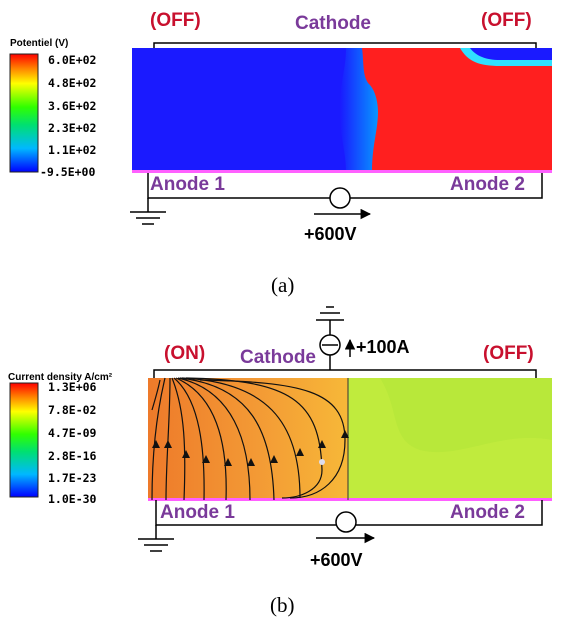 The height and width of the screenshot is (619, 566). Describe the element at coordinates (72, 478) in the screenshot. I see `legend-tick-b-4: 1.7E-23` at that location.